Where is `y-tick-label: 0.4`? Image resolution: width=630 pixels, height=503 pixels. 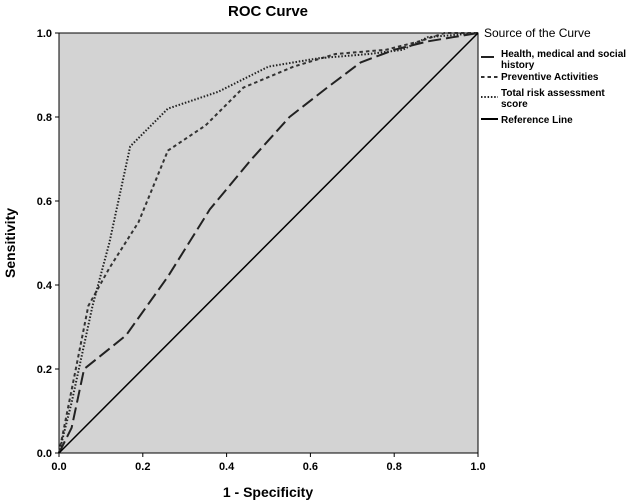 y-tick-label: 0.4 is located at coordinates (45, 286).